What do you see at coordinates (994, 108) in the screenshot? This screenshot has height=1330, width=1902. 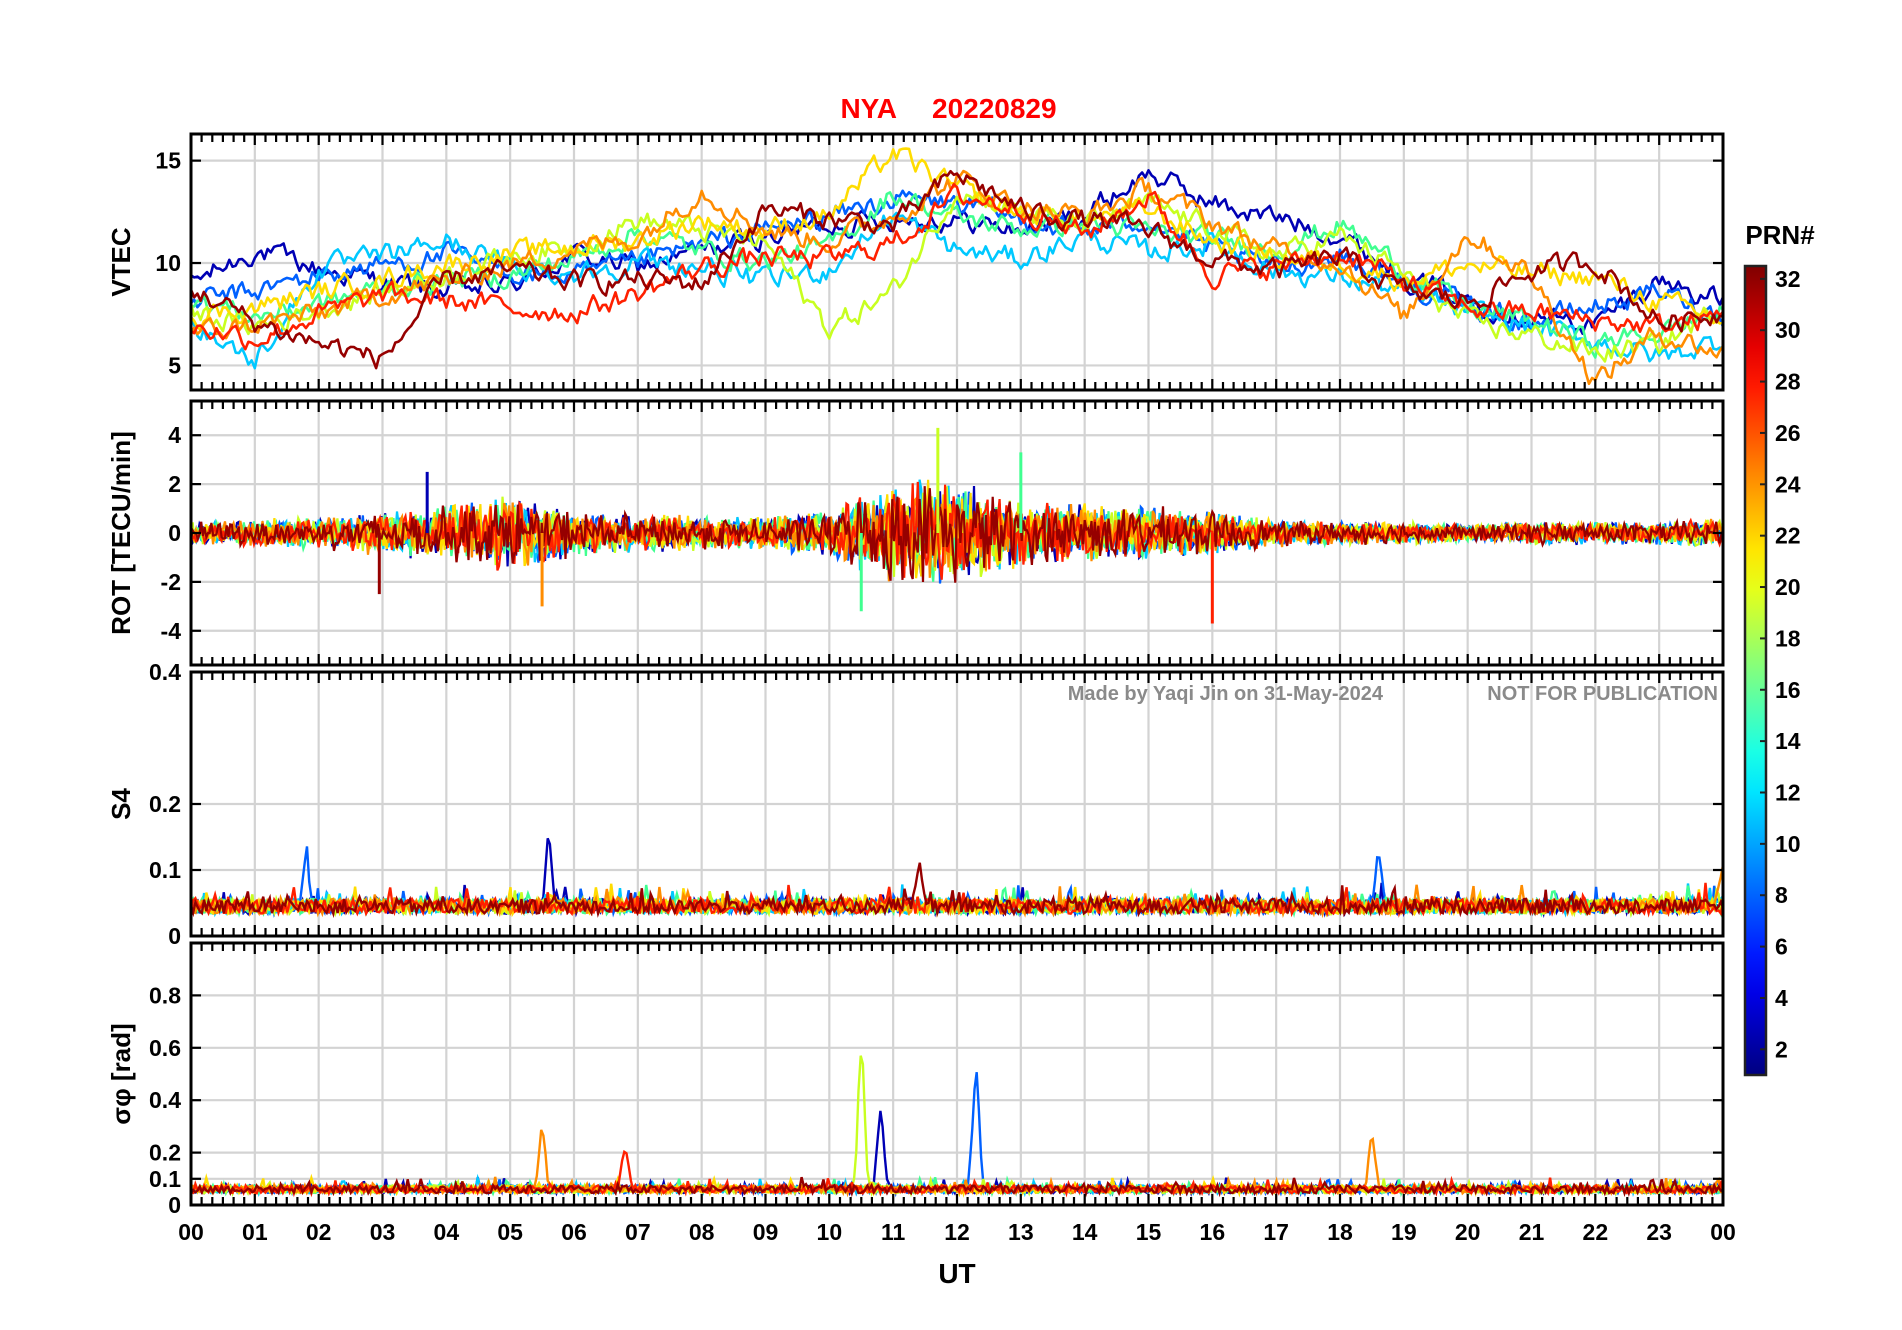 I see `date-label: 20220829` at bounding box center [994, 108].